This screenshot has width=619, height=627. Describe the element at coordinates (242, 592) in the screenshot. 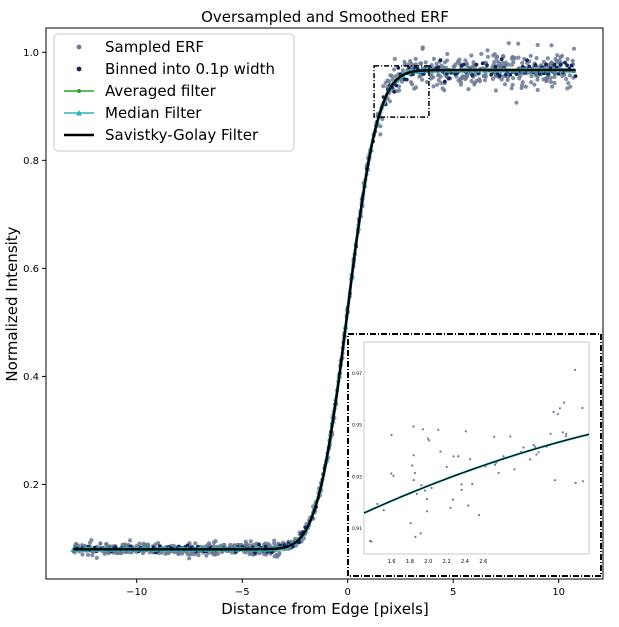

I see `x-tick-label: −5` at that location.